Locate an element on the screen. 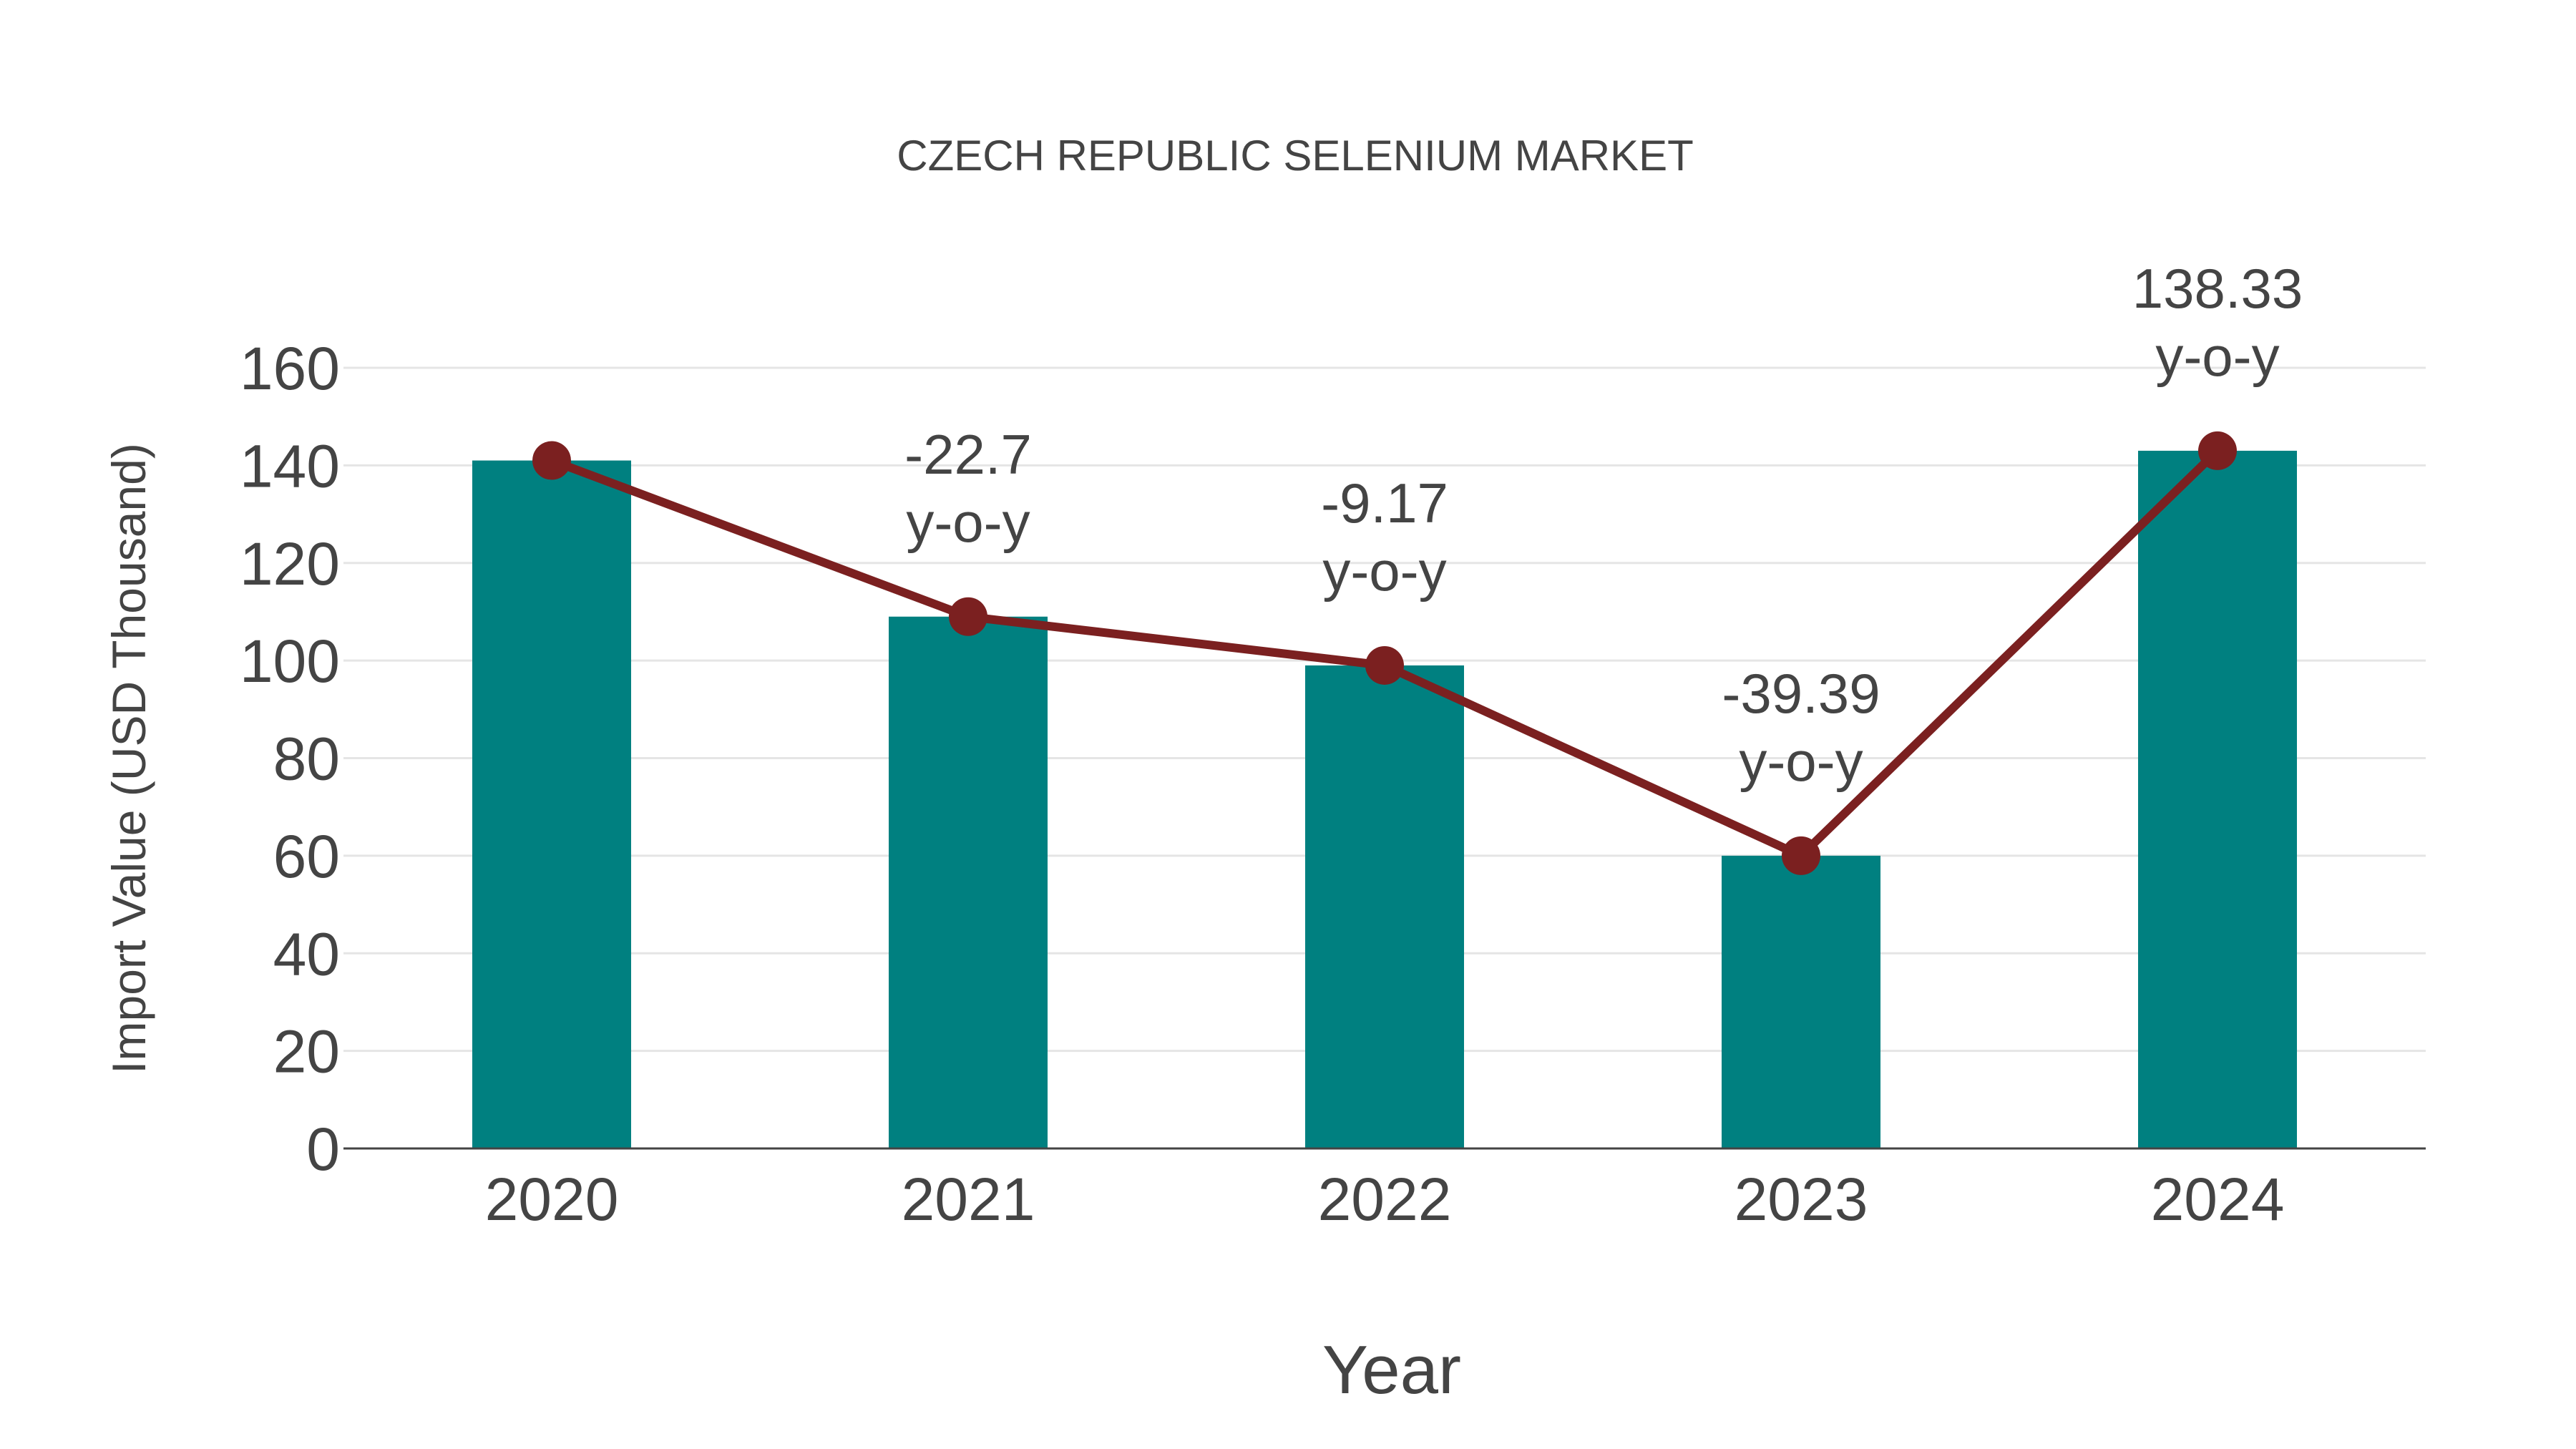 This screenshot has width=2576, height=1449. y-tick-label: 120 is located at coordinates (290, 563).